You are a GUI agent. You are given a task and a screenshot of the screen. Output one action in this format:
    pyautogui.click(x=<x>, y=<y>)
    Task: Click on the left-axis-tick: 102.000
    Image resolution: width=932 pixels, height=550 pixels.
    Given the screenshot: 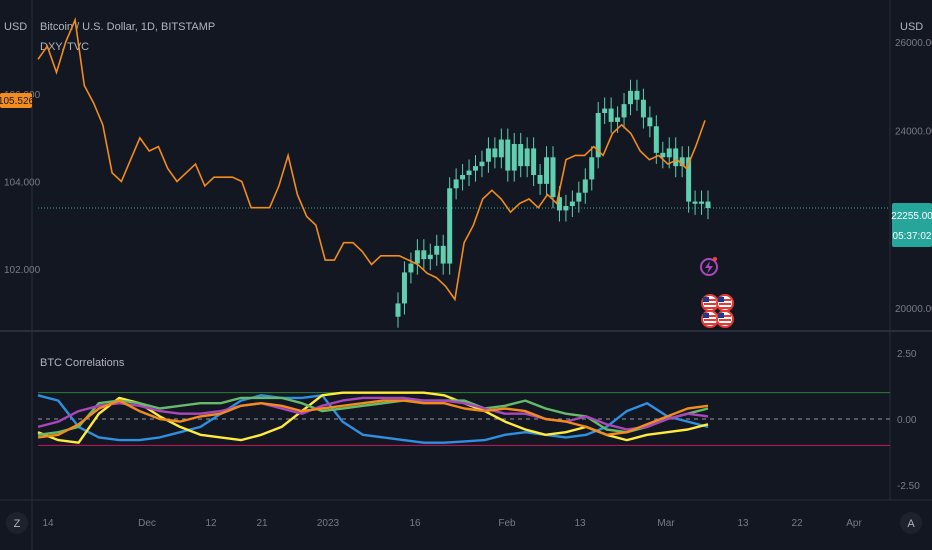 What is the action you would take?
    pyautogui.click(x=22, y=270)
    